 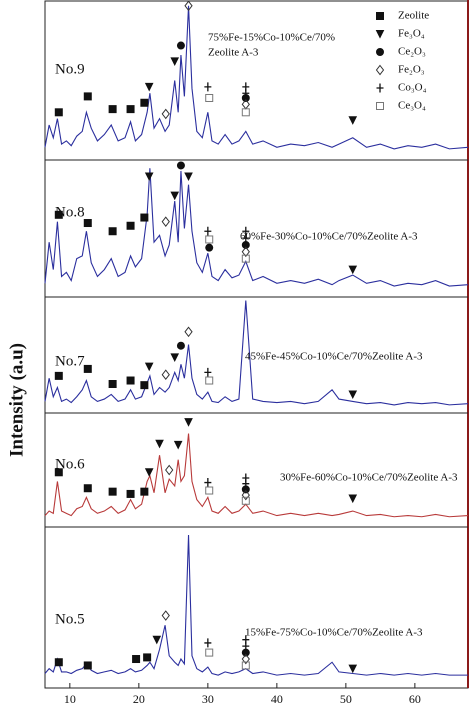 I want to click on panel-name: No.9, so click(x=70, y=69).